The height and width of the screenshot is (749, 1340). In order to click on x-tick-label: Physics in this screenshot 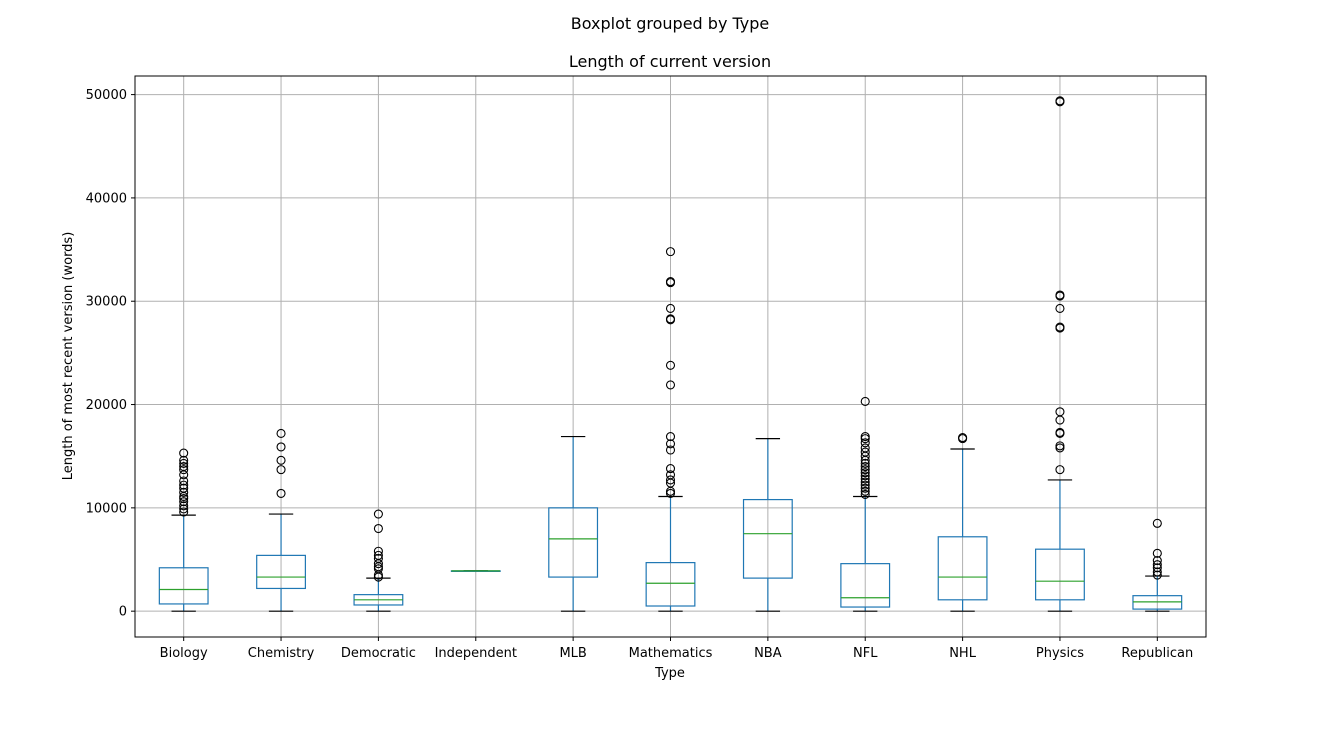, I will do `click(1060, 653)`.